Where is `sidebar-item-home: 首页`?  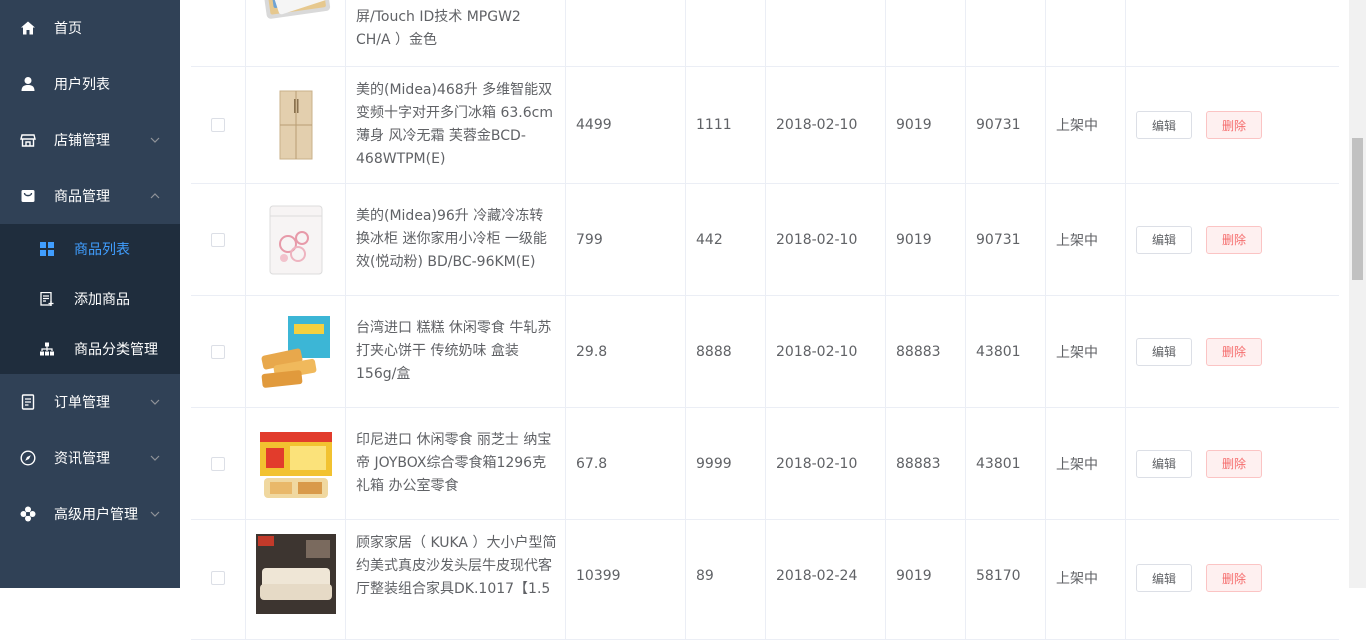 sidebar-item-home: 首页 is located at coordinates (90, 28).